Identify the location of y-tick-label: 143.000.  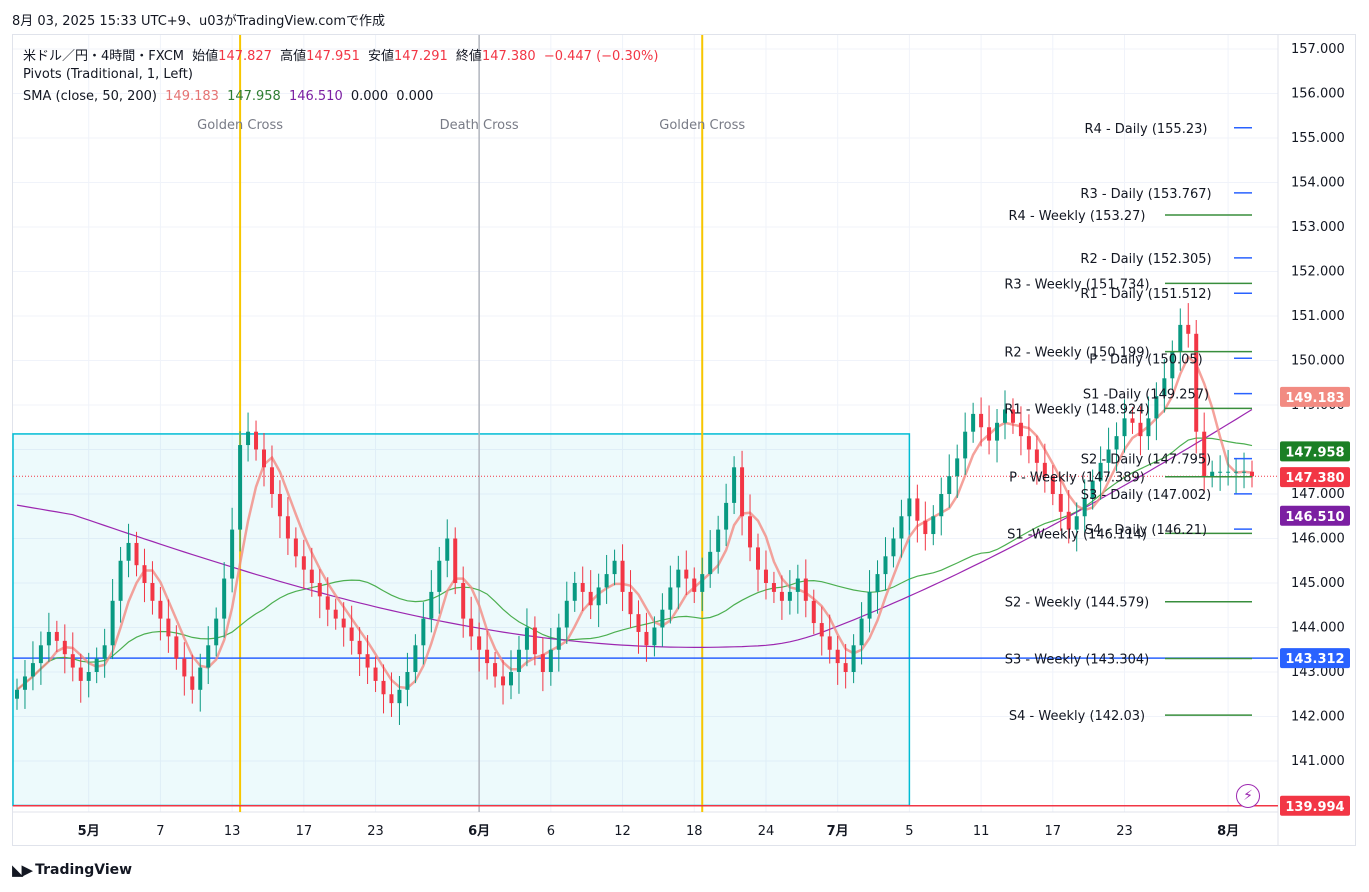
(1318, 672).